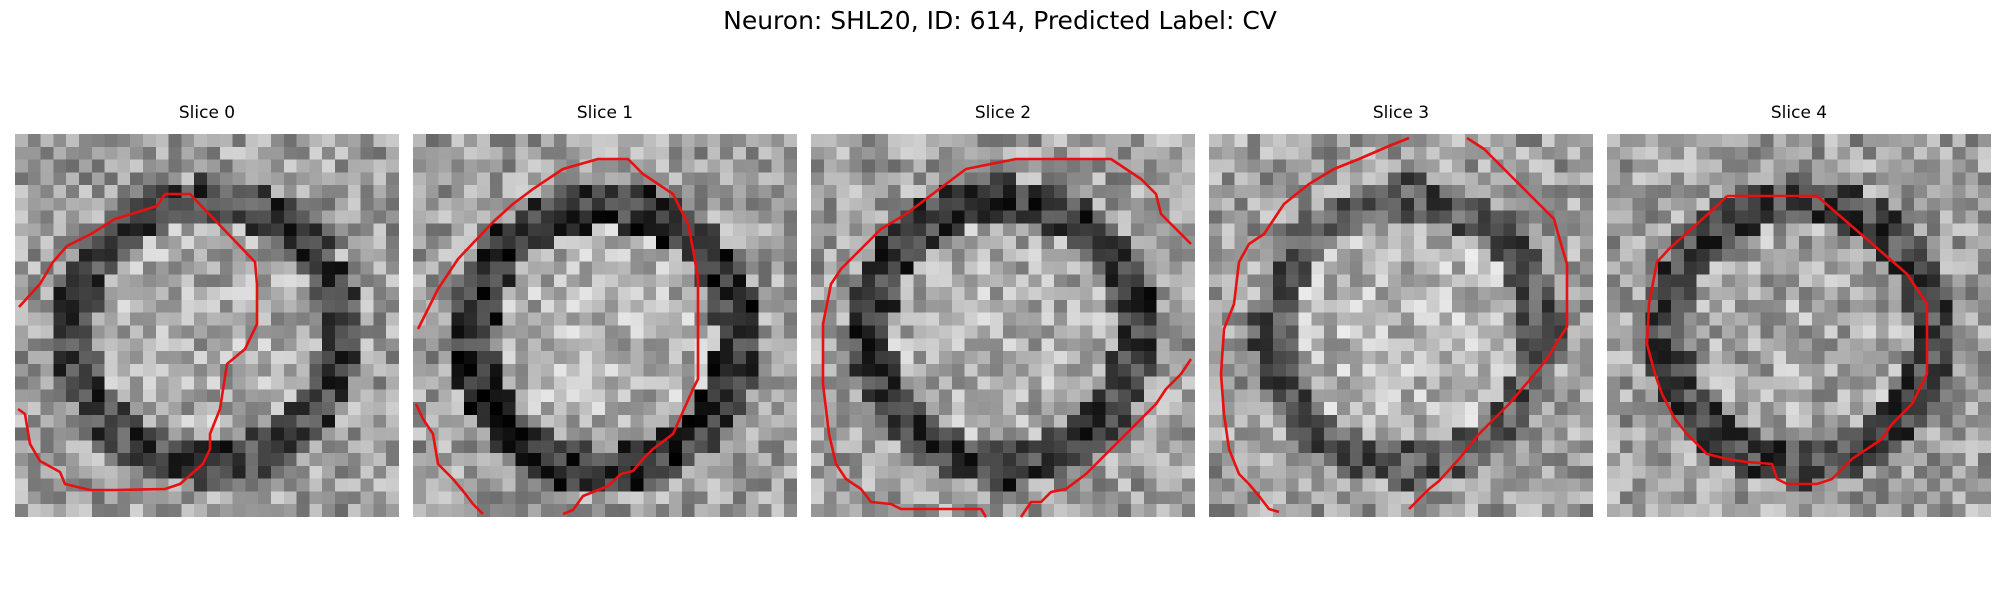 Image resolution: width=2000 pixels, height=600 pixels. I want to click on slice-1-panel: Slice 1, so click(605, 310).